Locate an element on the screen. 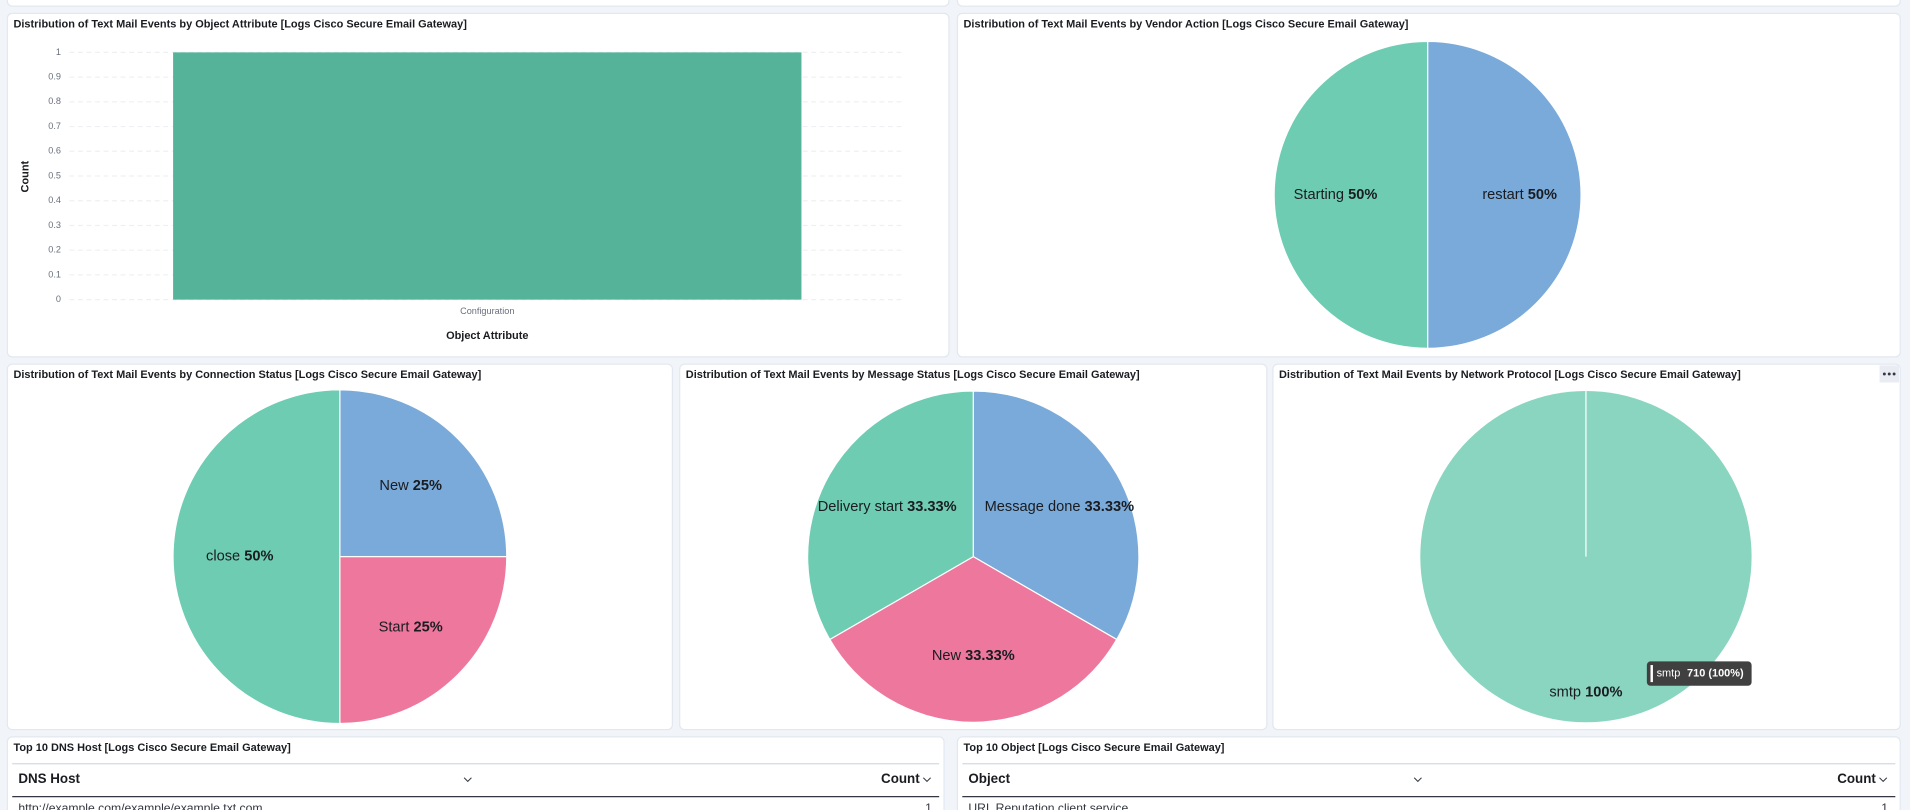 Image resolution: width=1910 pixels, height=810 pixels. tooltip is located at coordinates (1699, 673).